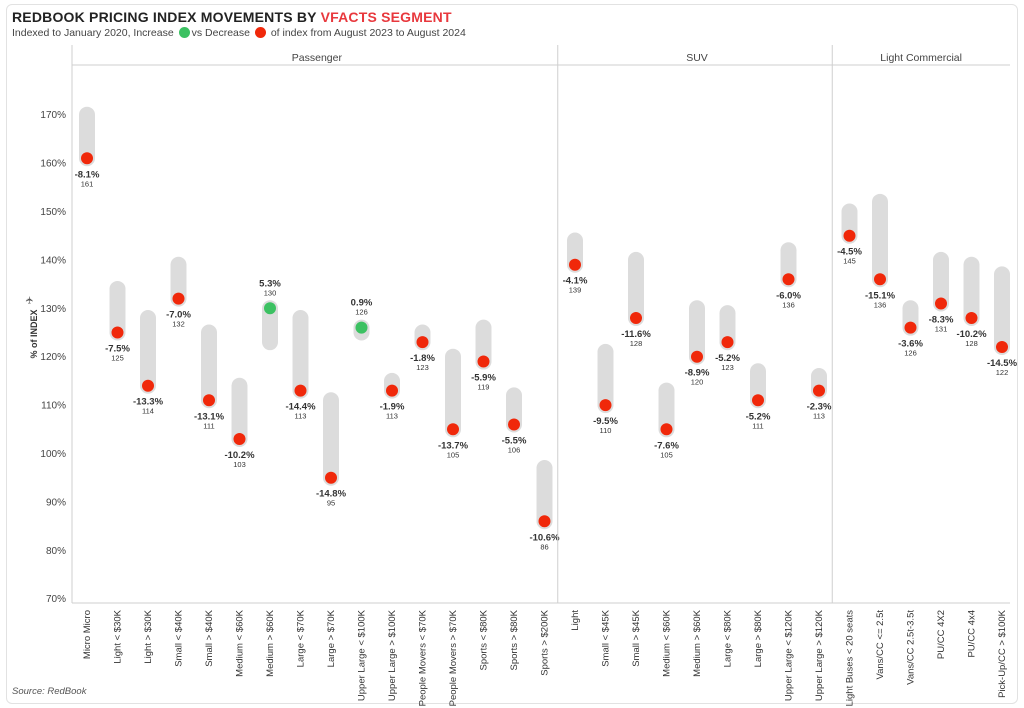 This screenshot has width=1024, height=708. What do you see at coordinates (636, 637) in the screenshot?
I see `x-tick-label: Small > $45K` at bounding box center [636, 637].